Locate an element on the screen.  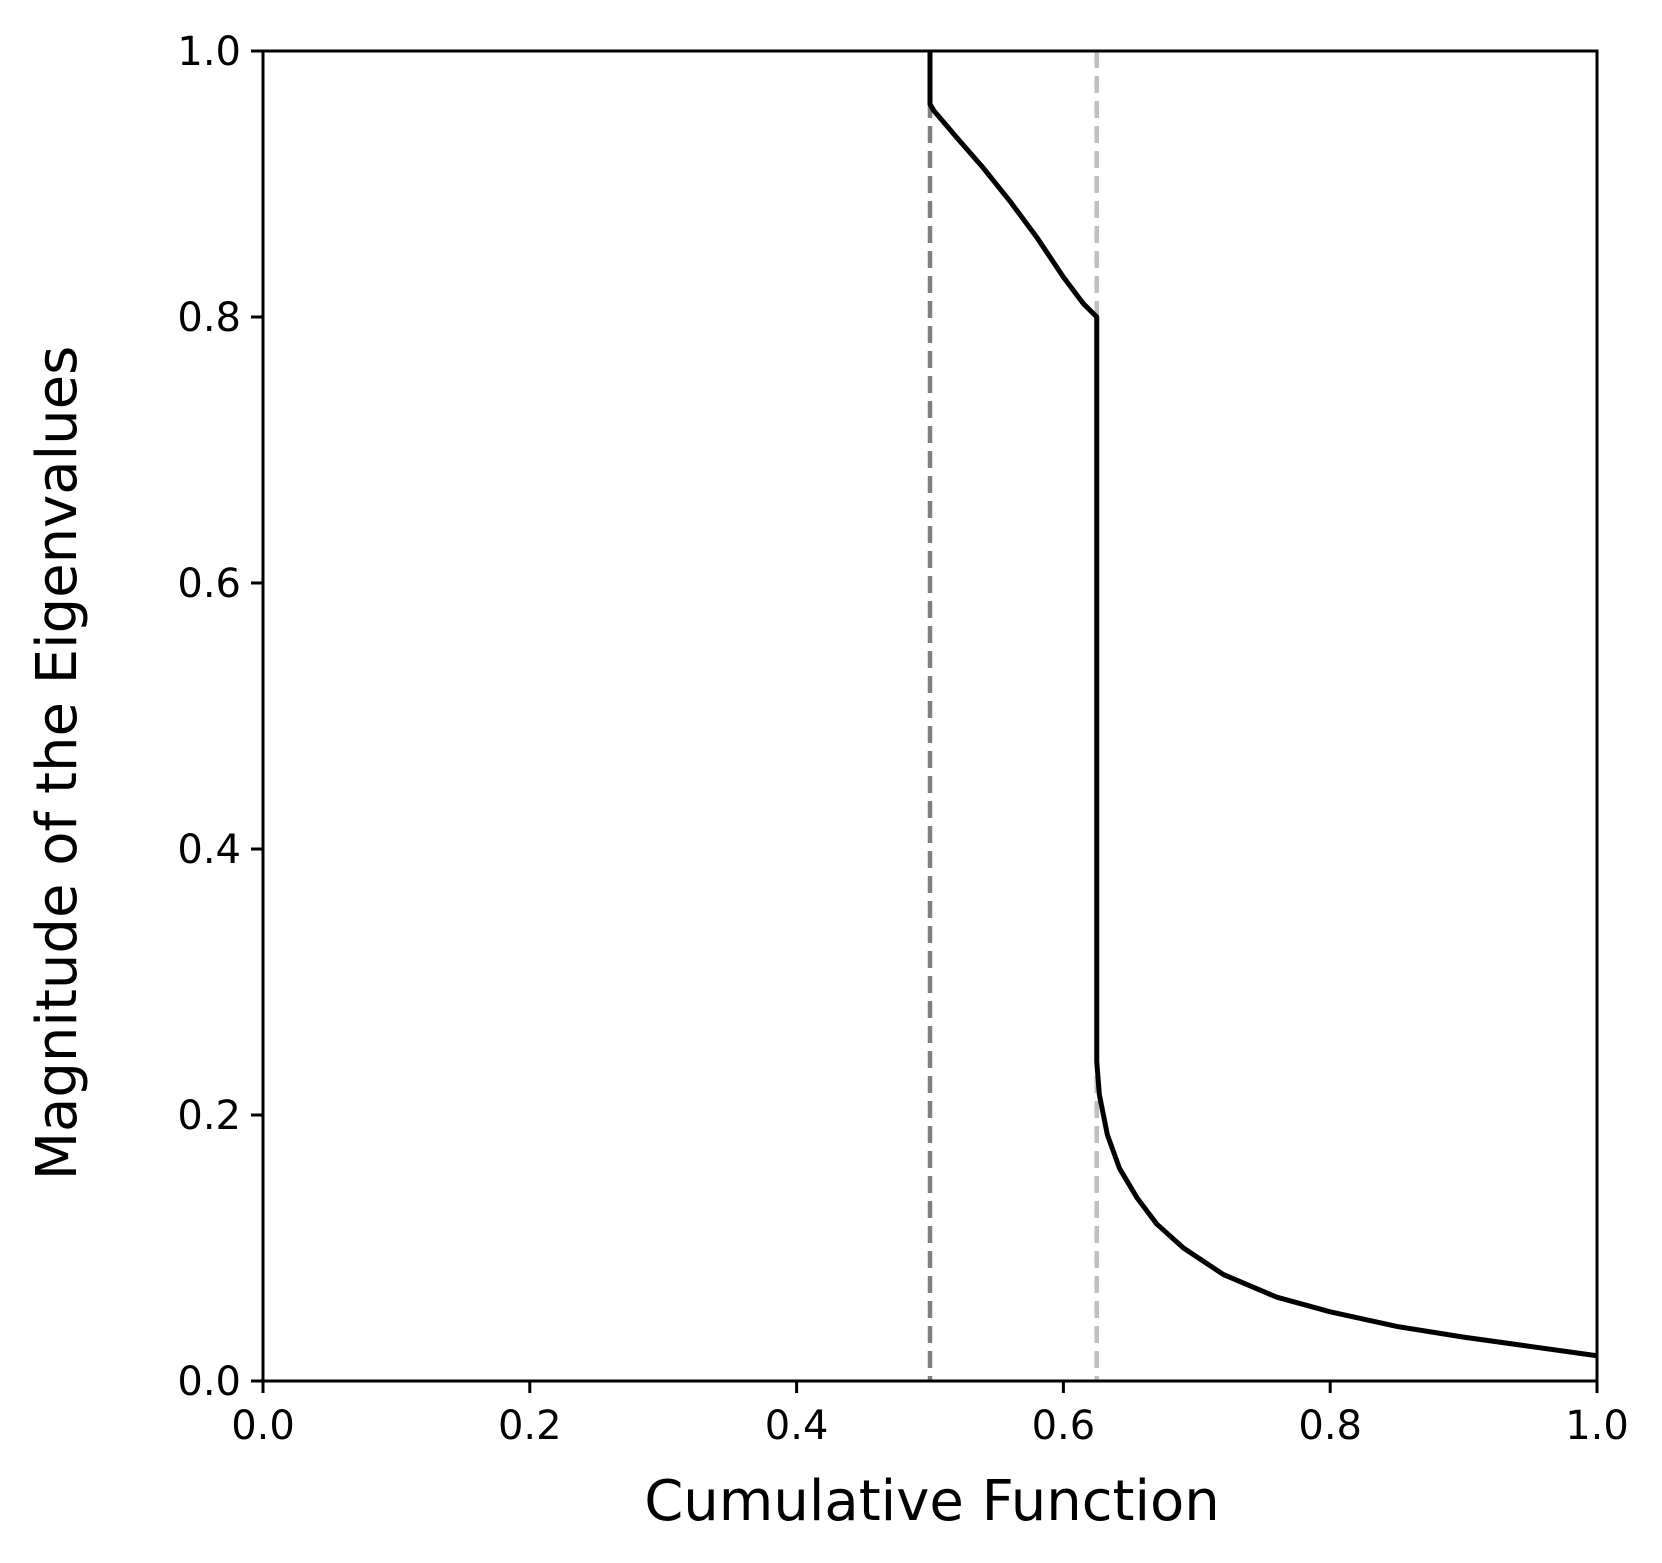
y-tick-label: 0.2 is located at coordinates (209, 1116).